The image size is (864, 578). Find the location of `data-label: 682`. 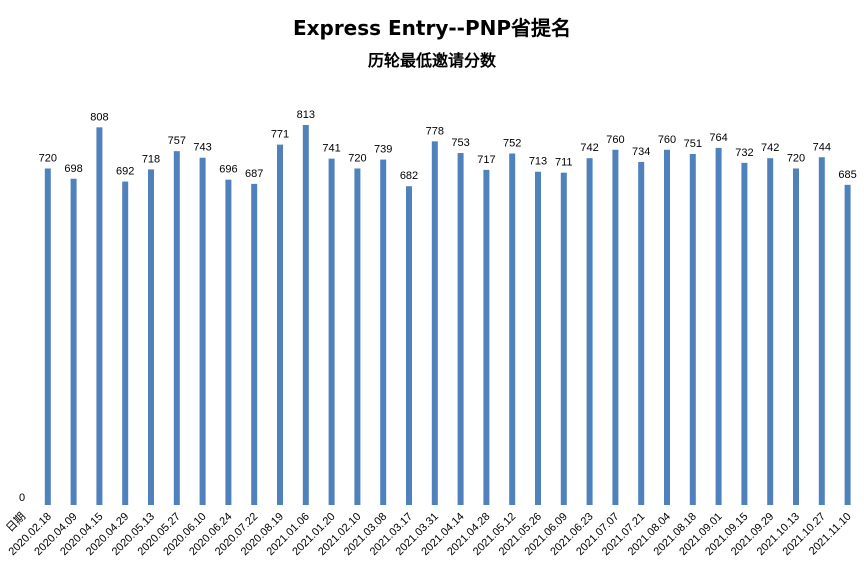

data-label: 682 is located at coordinates (409, 176).